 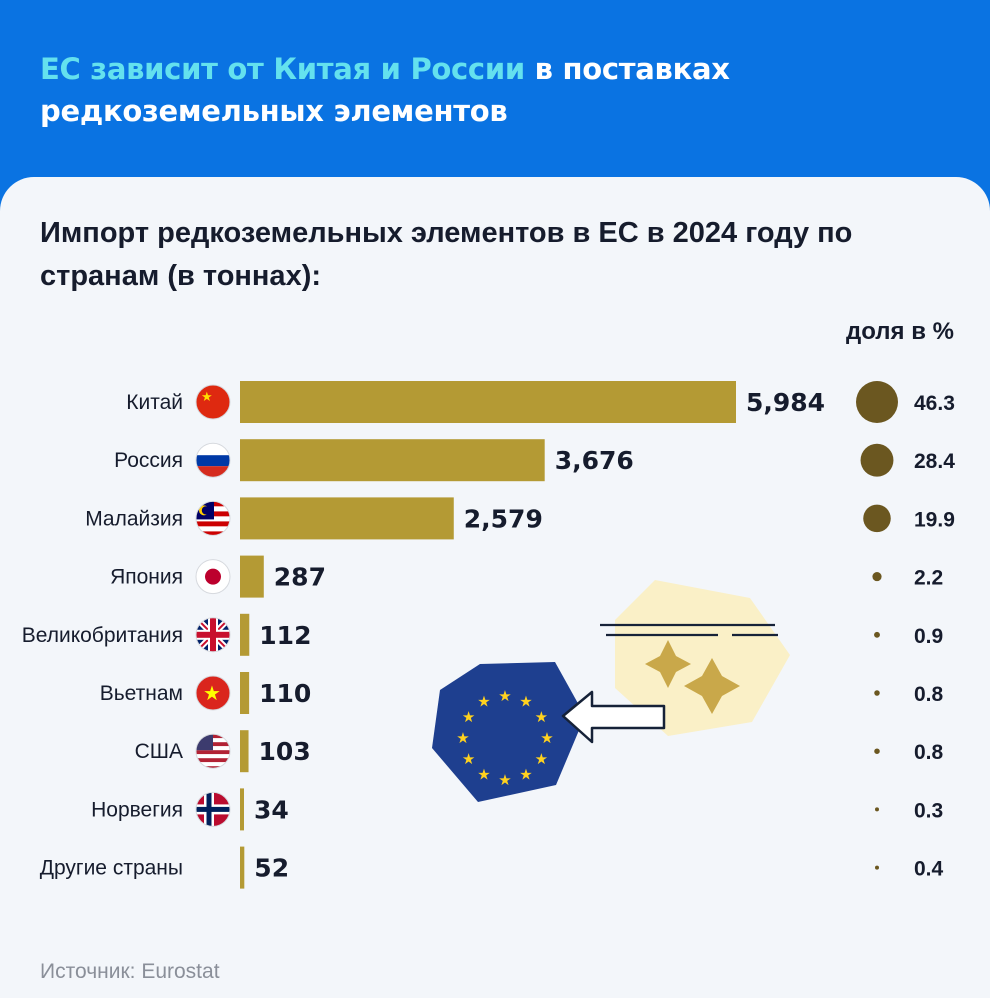 What do you see at coordinates (213, 518) in the screenshot?
I see `malaysia-flag-icon` at bounding box center [213, 518].